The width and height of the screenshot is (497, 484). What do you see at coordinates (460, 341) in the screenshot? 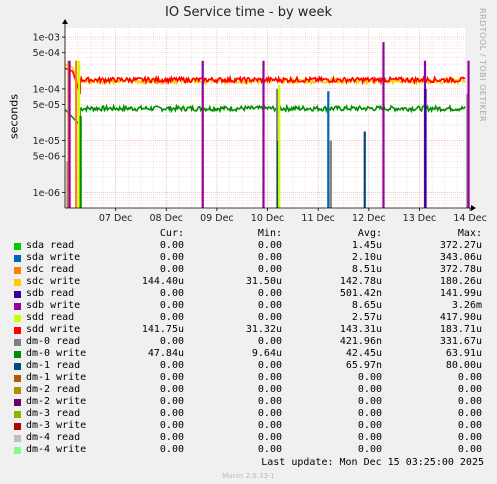
I see `legend-max: 331.67u` at bounding box center [460, 341].